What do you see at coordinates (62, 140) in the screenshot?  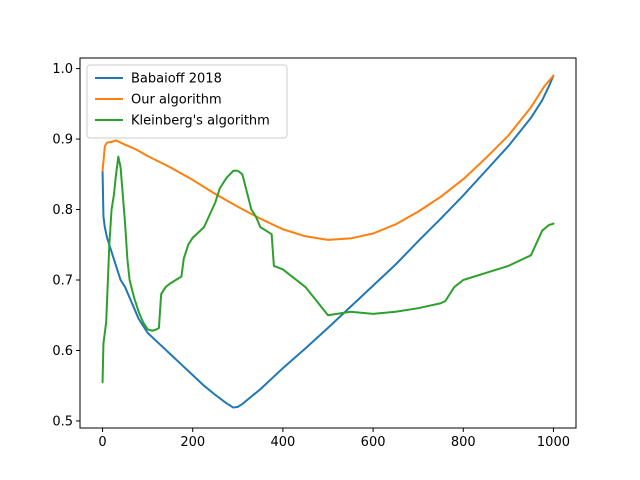 I see `y-tick-label: 0.9` at bounding box center [62, 140].